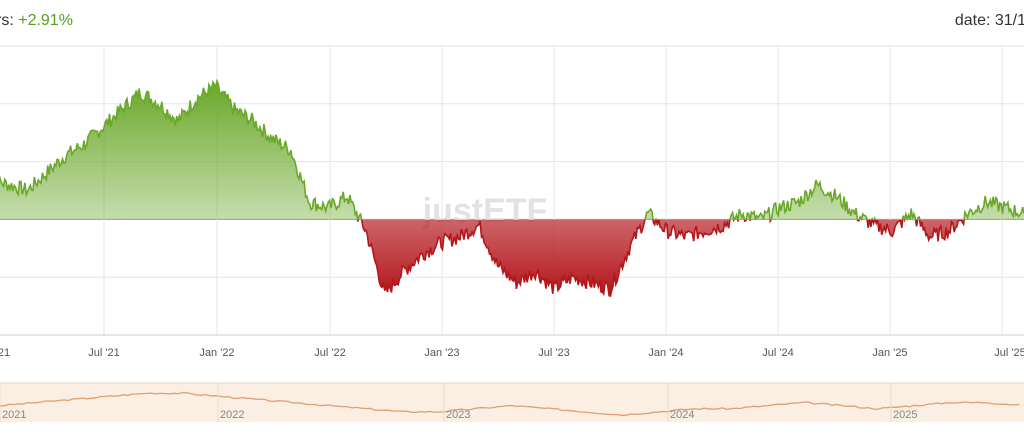  What do you see at coordinates (905, 415) in the screenshot?
I see `navigator-year-label: 2025` at bounding box center [905, 415].